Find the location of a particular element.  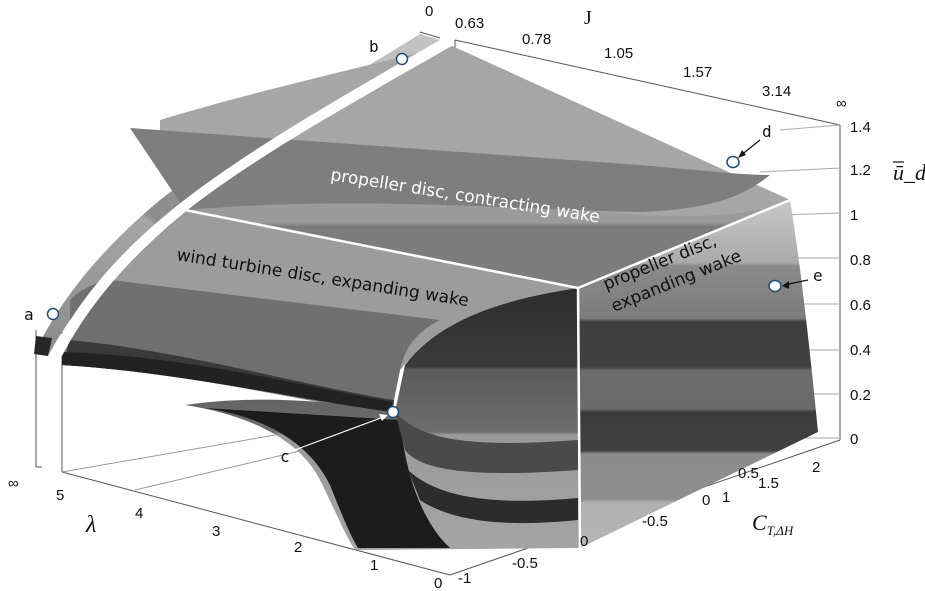

boundary-turbine-expanding is located at coordinates (684, 244).